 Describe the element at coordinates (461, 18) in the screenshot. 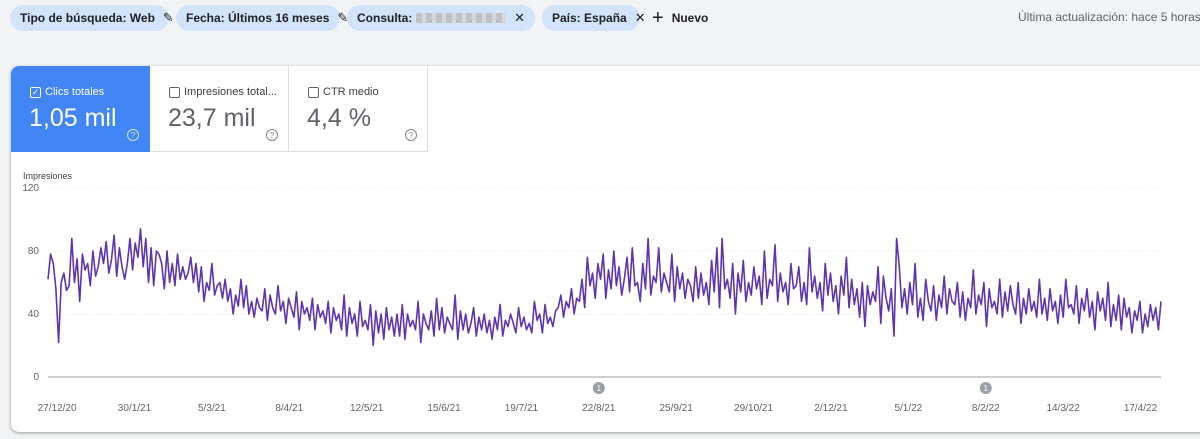

I see `redacted-query` at that location.